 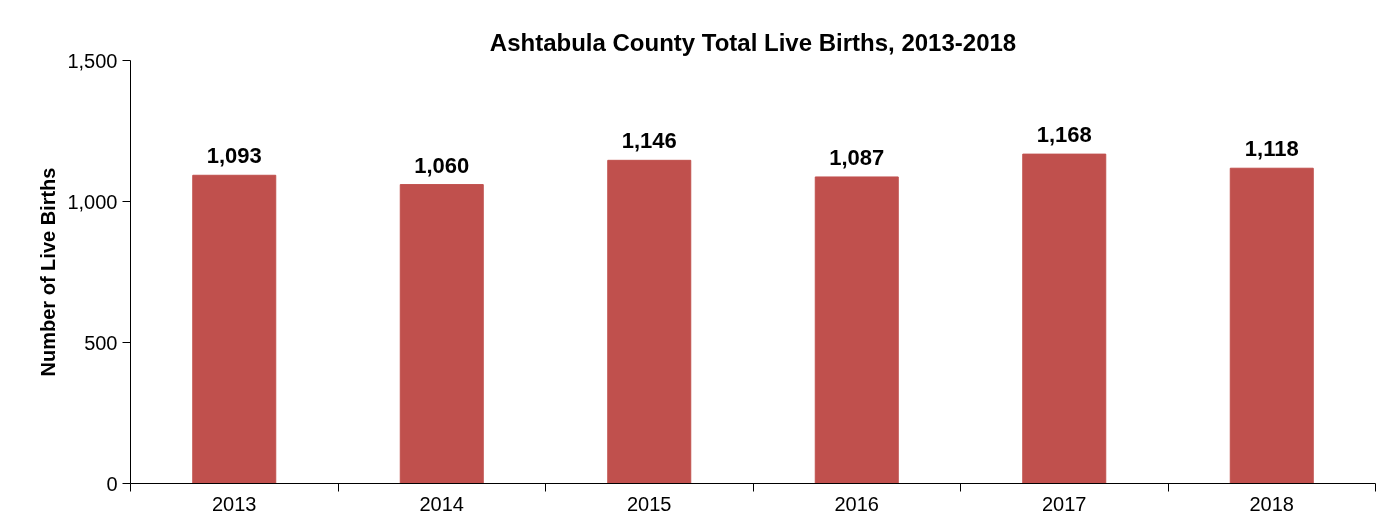 I want to click on x-tick-label: 2015, so click(x=649, y=503).